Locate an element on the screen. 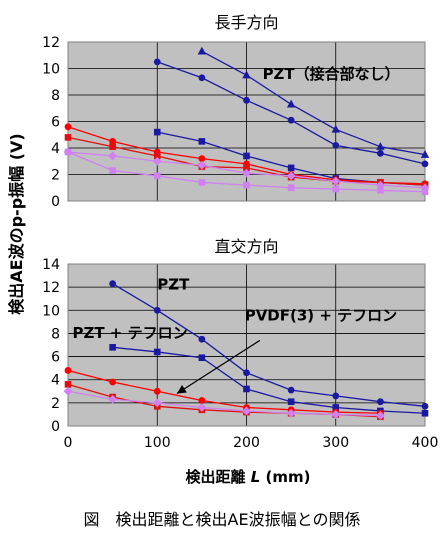  x-tick-label: 300 is located at coordinates (335, 443).